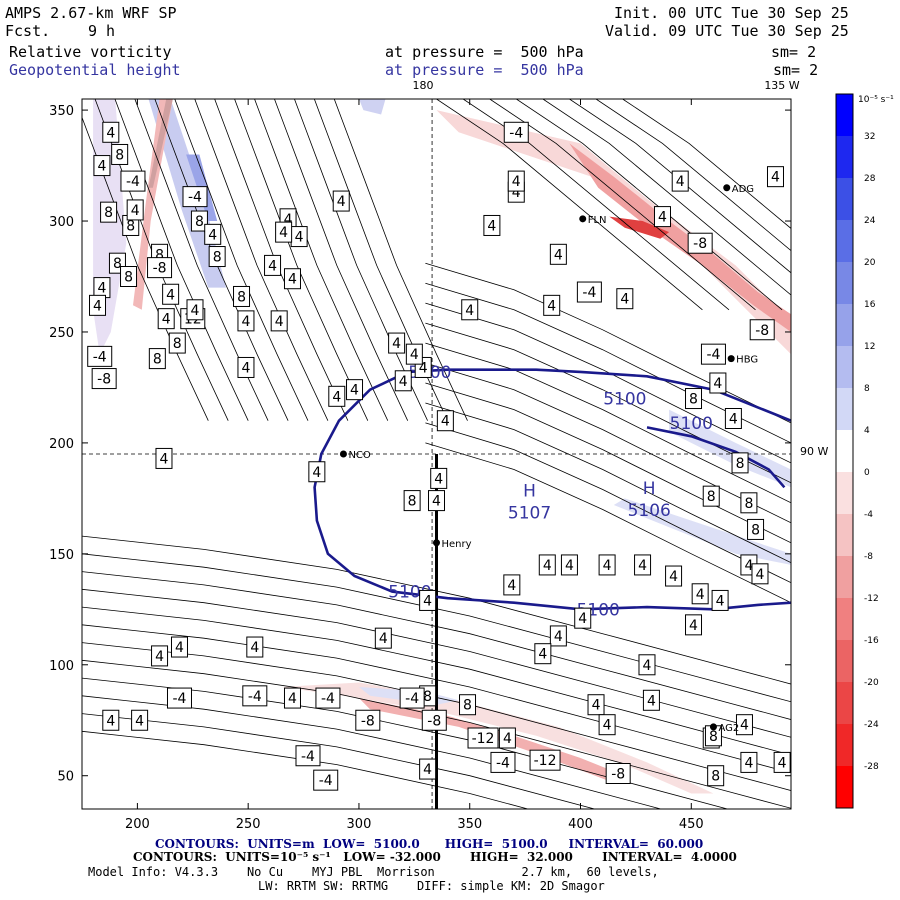 This screenshot has width=900, height=900. Describe the element at coordinates (727, 31) in the screenshot. I see `valid-time: Valid. 09 UTC Tue 30 Sep 25` at that location.